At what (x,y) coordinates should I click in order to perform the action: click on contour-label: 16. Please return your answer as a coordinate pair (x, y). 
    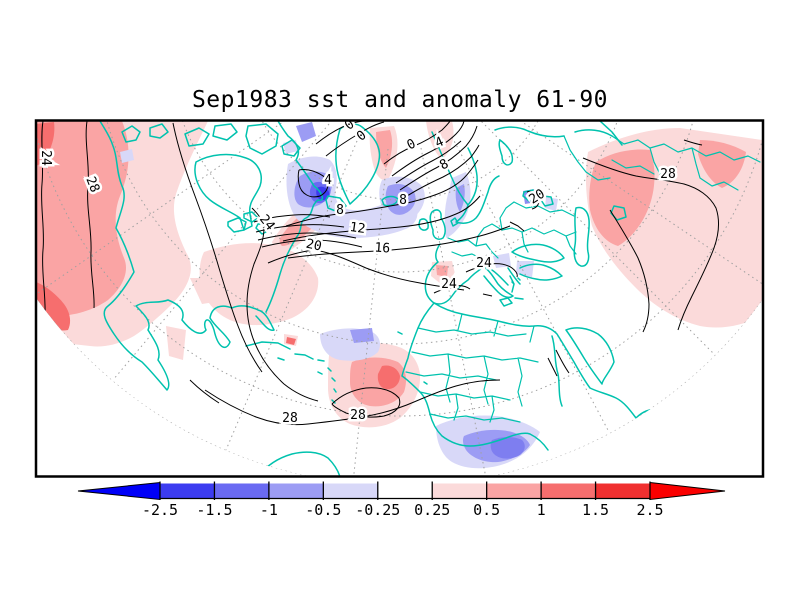
    Looking at the image, I should click on (382, 248).